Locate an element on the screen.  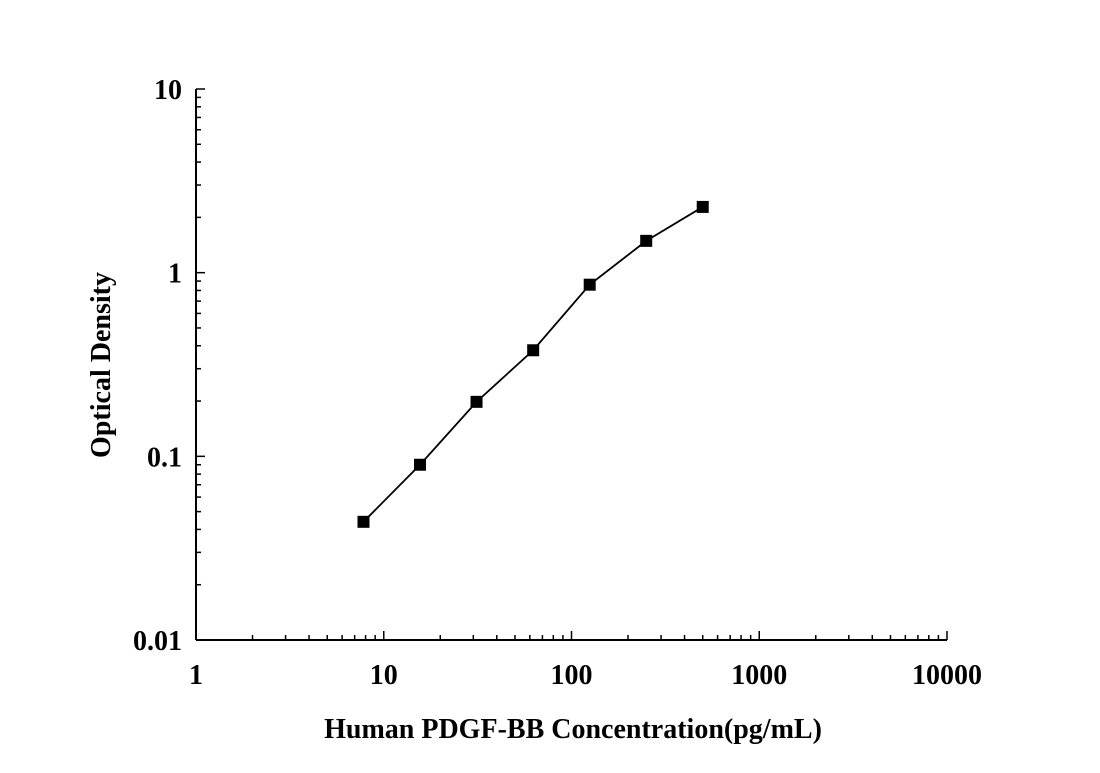
y-axis-title: Optical Density is located at coordinates (101, 365).